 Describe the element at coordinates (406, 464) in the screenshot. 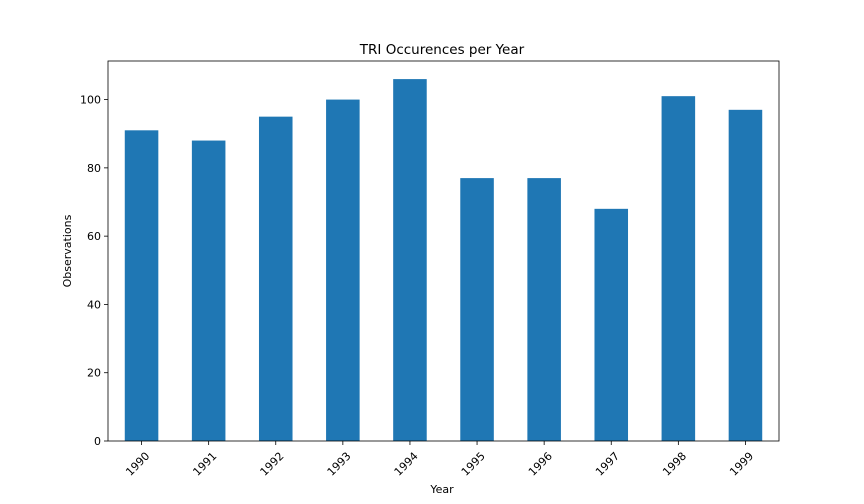

I see `x-tick-label: 1994` at that location.